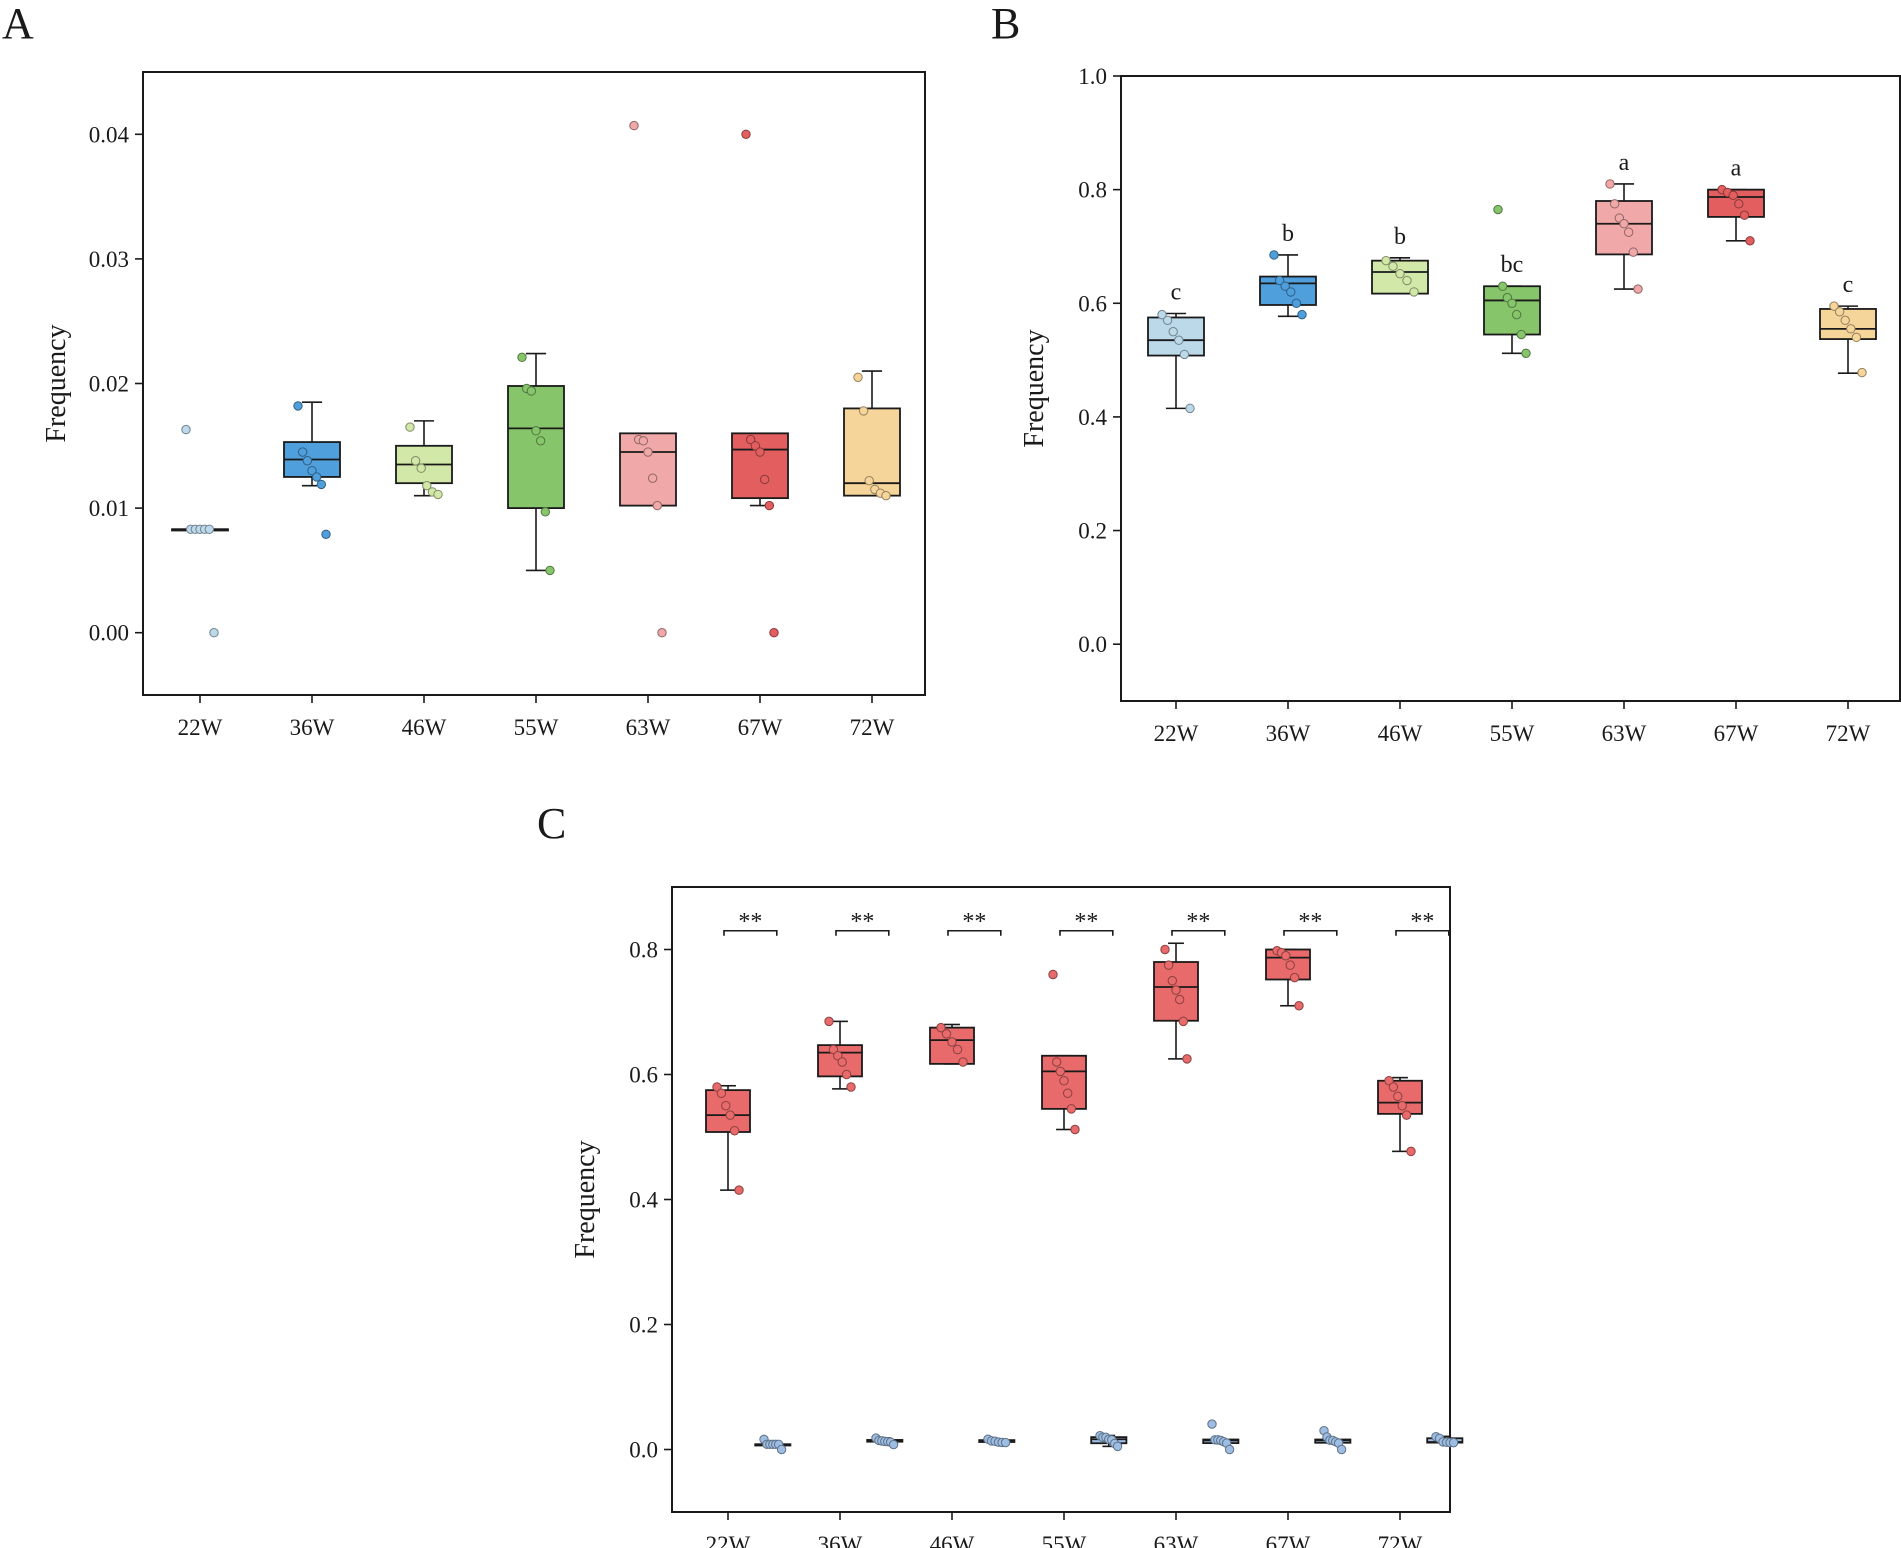 Image resolution: width=1901 pixels, height=1548 pixels. I want to click on y-tick-label: 0.04, so click(109, 134).